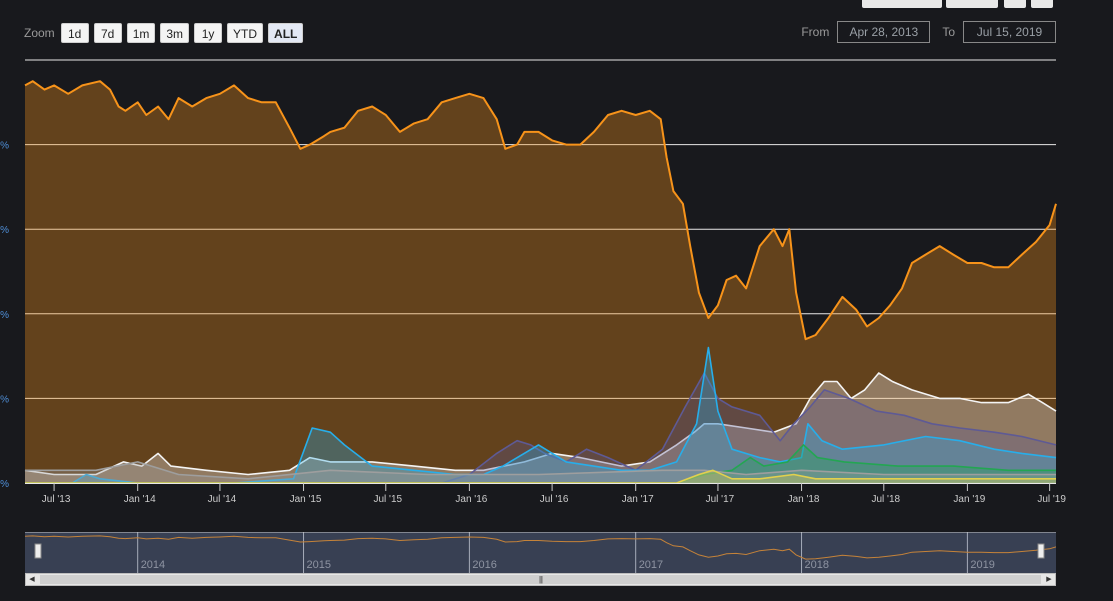 The image size is (1113, 601). Describe the element at coordinates (38, 551) in the screenshot. I see `navigator-left-handle` at that location.